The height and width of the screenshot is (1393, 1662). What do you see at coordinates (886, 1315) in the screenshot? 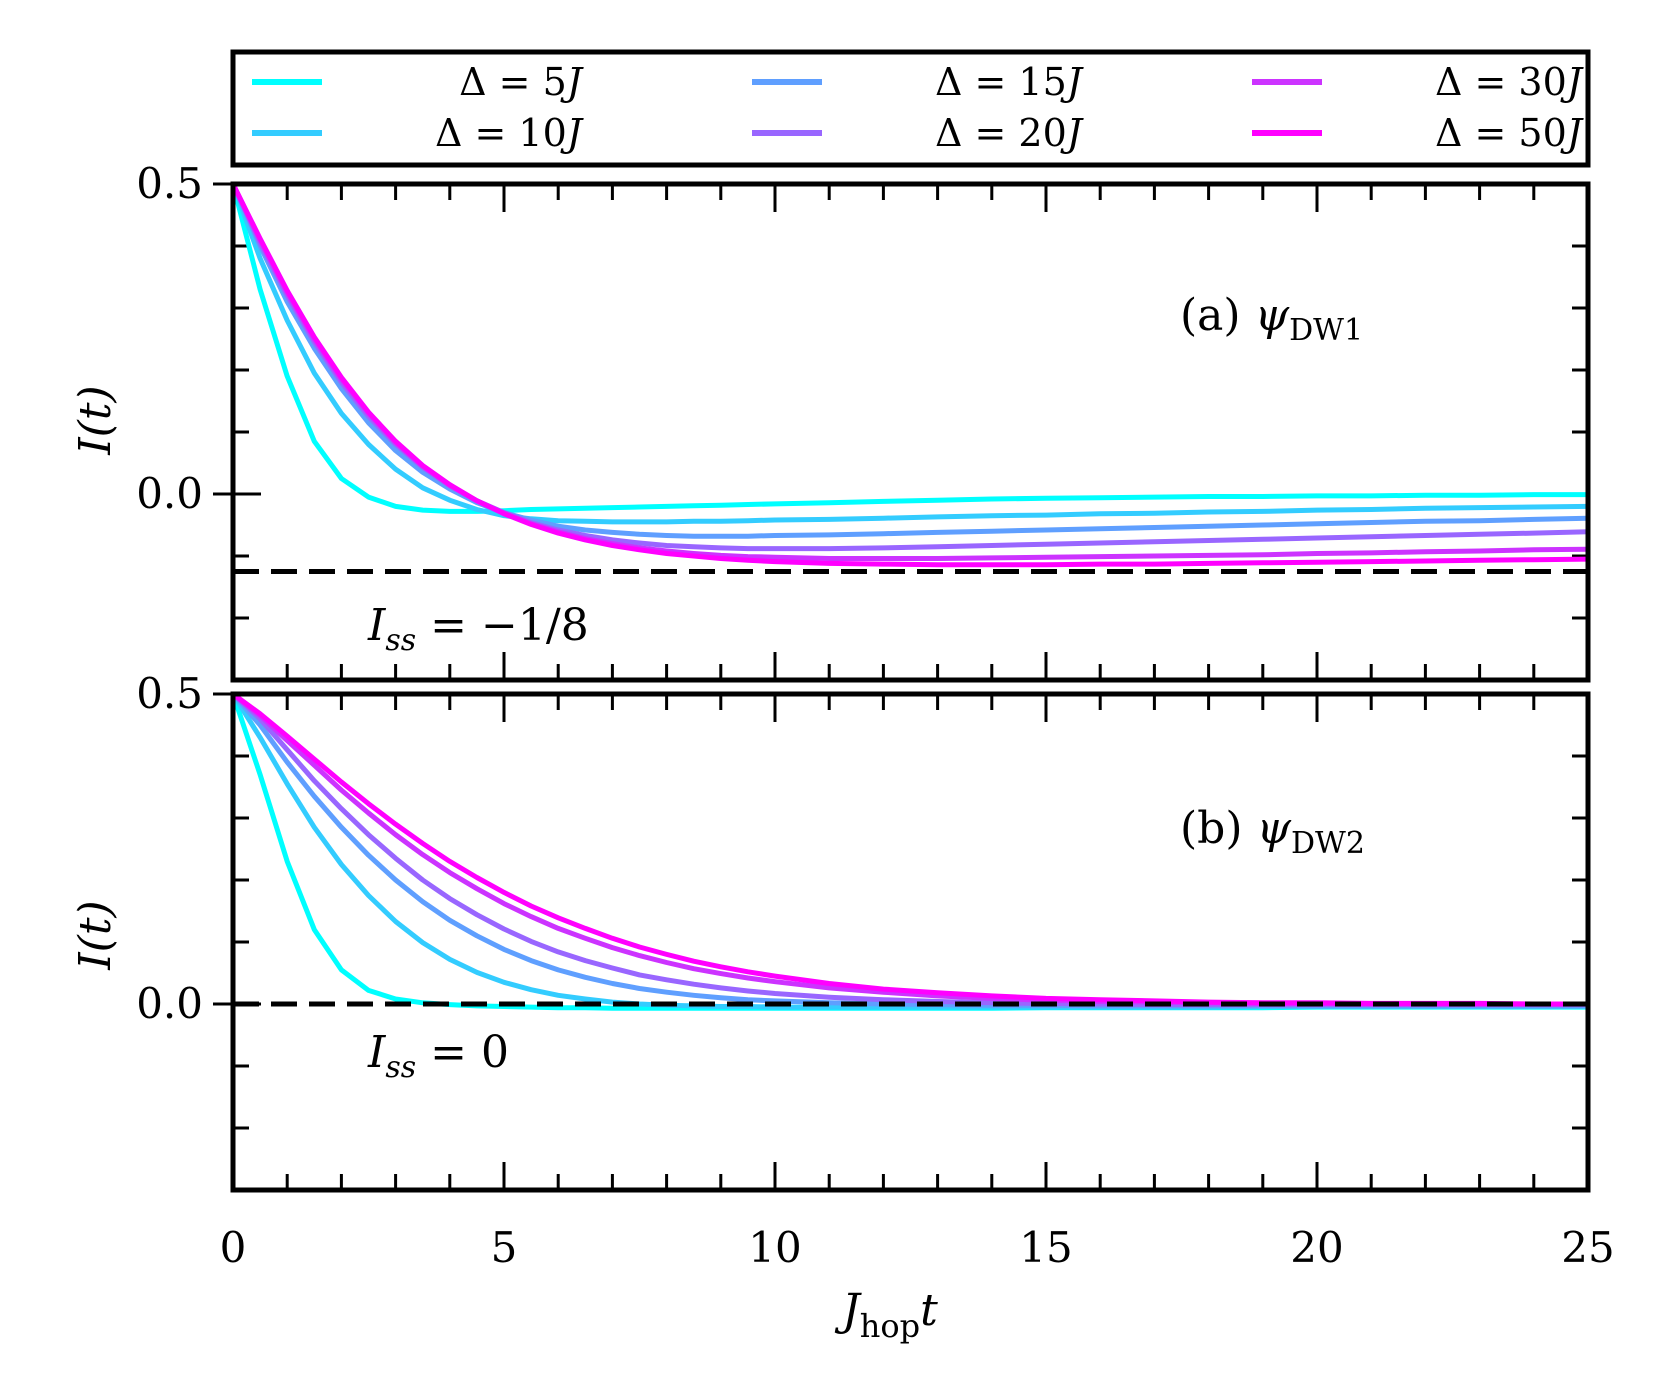
I see `x-axis-label: Jhopt` at bounding box center [886, 1315].